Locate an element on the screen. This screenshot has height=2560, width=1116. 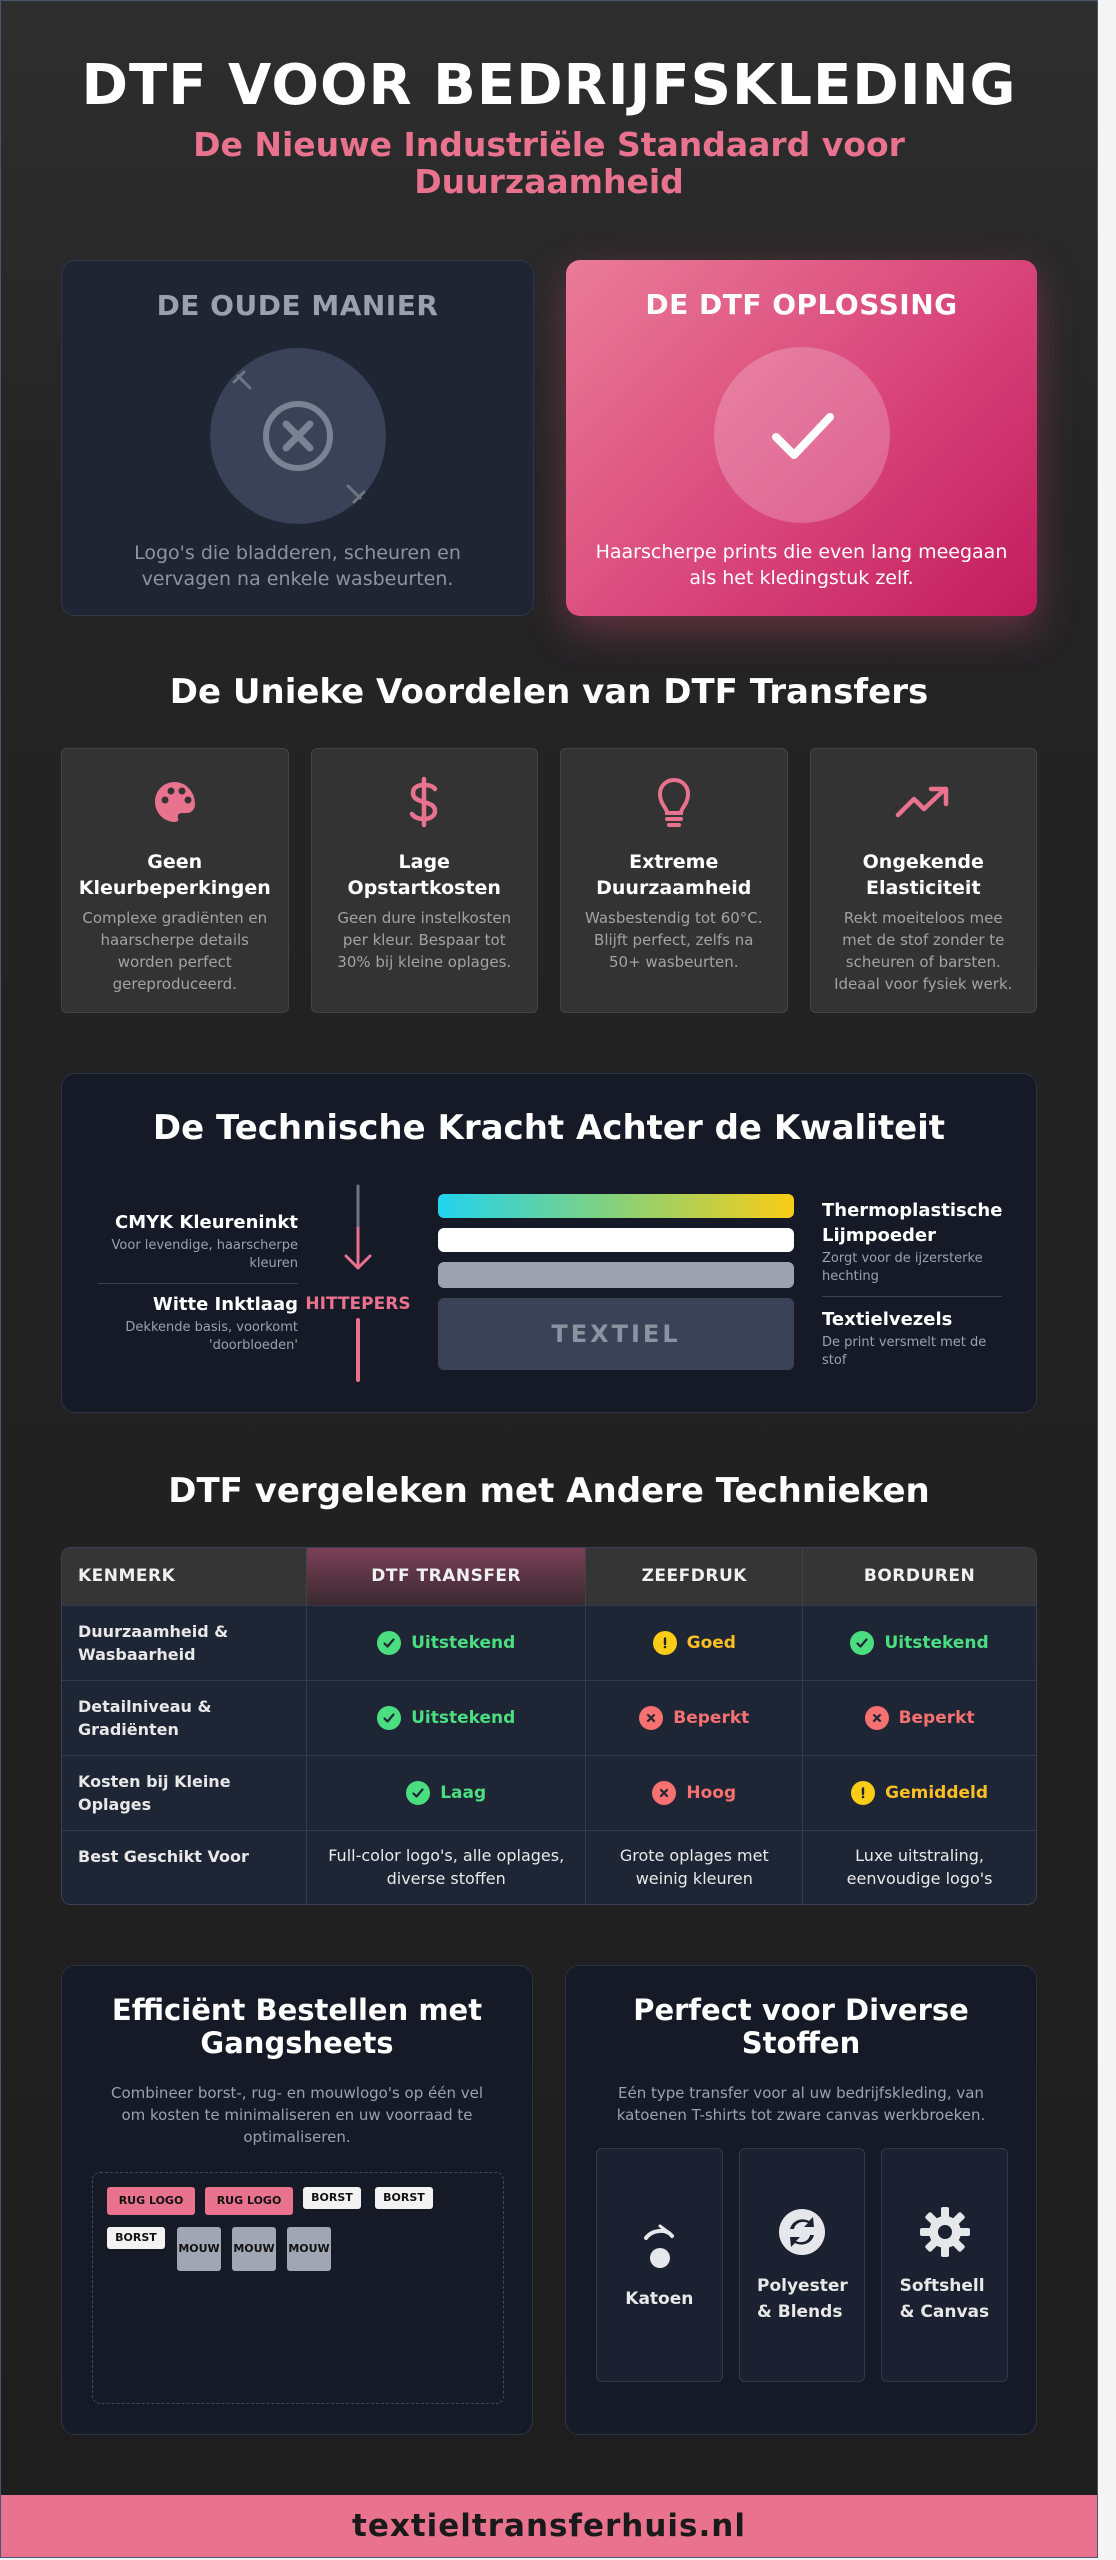
footer-text: textieltransferhuis.nl is located at coordinates (549, 2526).